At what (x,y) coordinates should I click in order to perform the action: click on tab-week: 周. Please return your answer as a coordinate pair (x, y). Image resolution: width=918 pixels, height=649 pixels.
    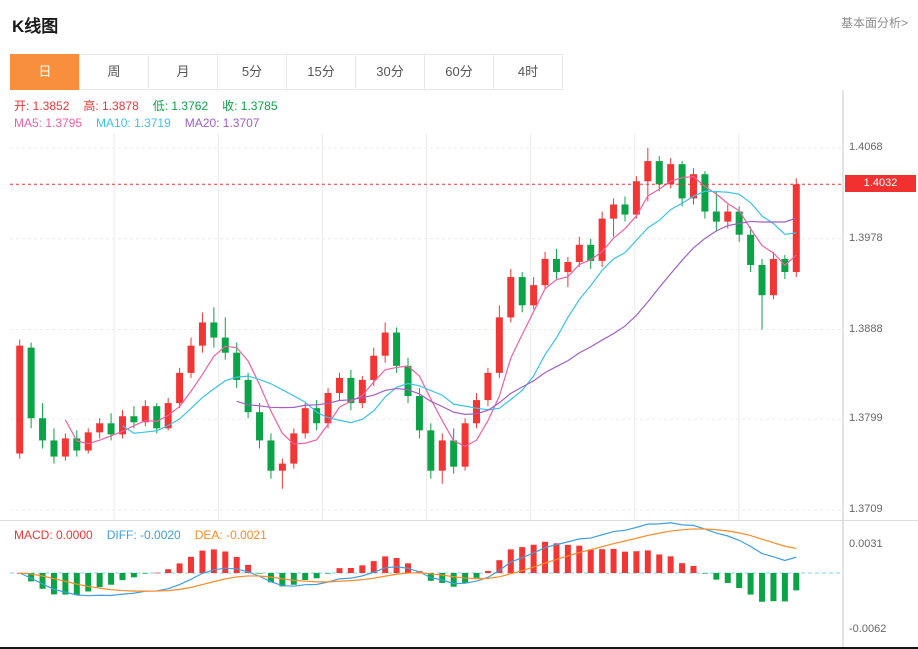
    Looking at the image, I should click on (114, 72).